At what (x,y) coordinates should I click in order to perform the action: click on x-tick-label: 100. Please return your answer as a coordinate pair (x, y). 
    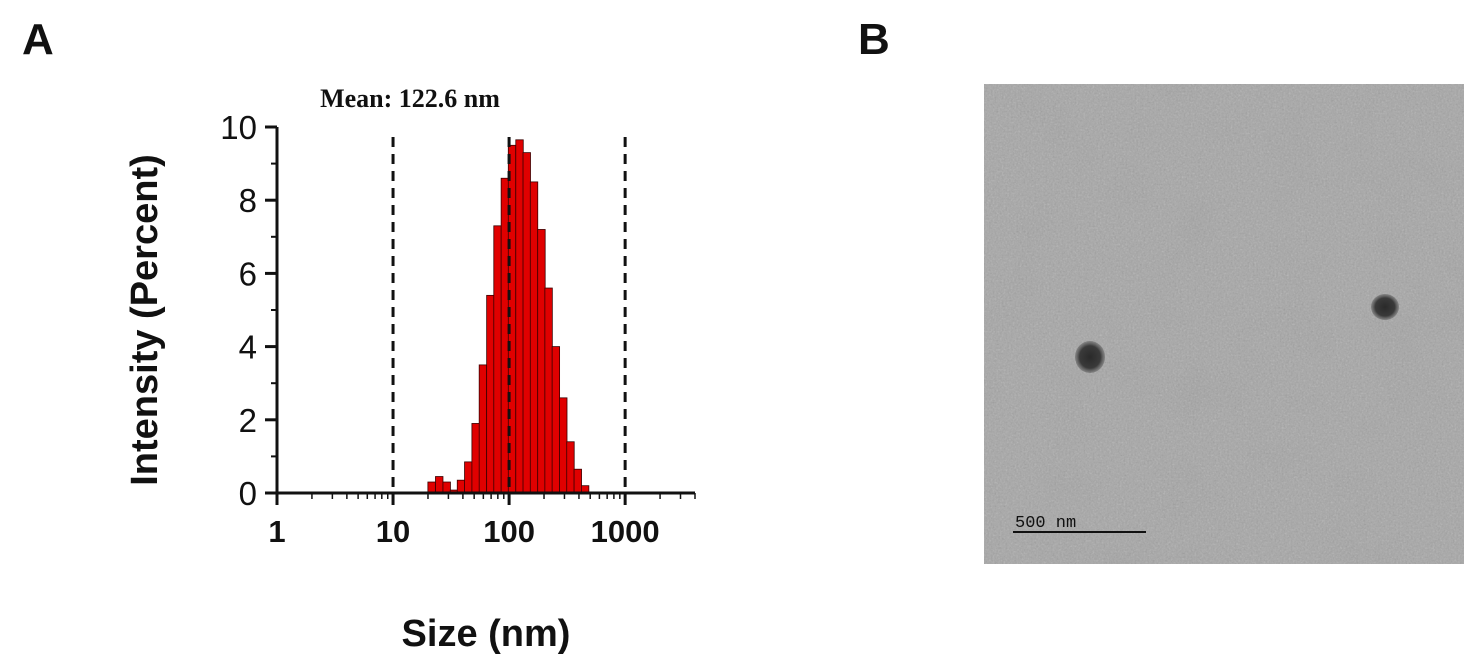
    Looking at the image, I should click on (509, 531).